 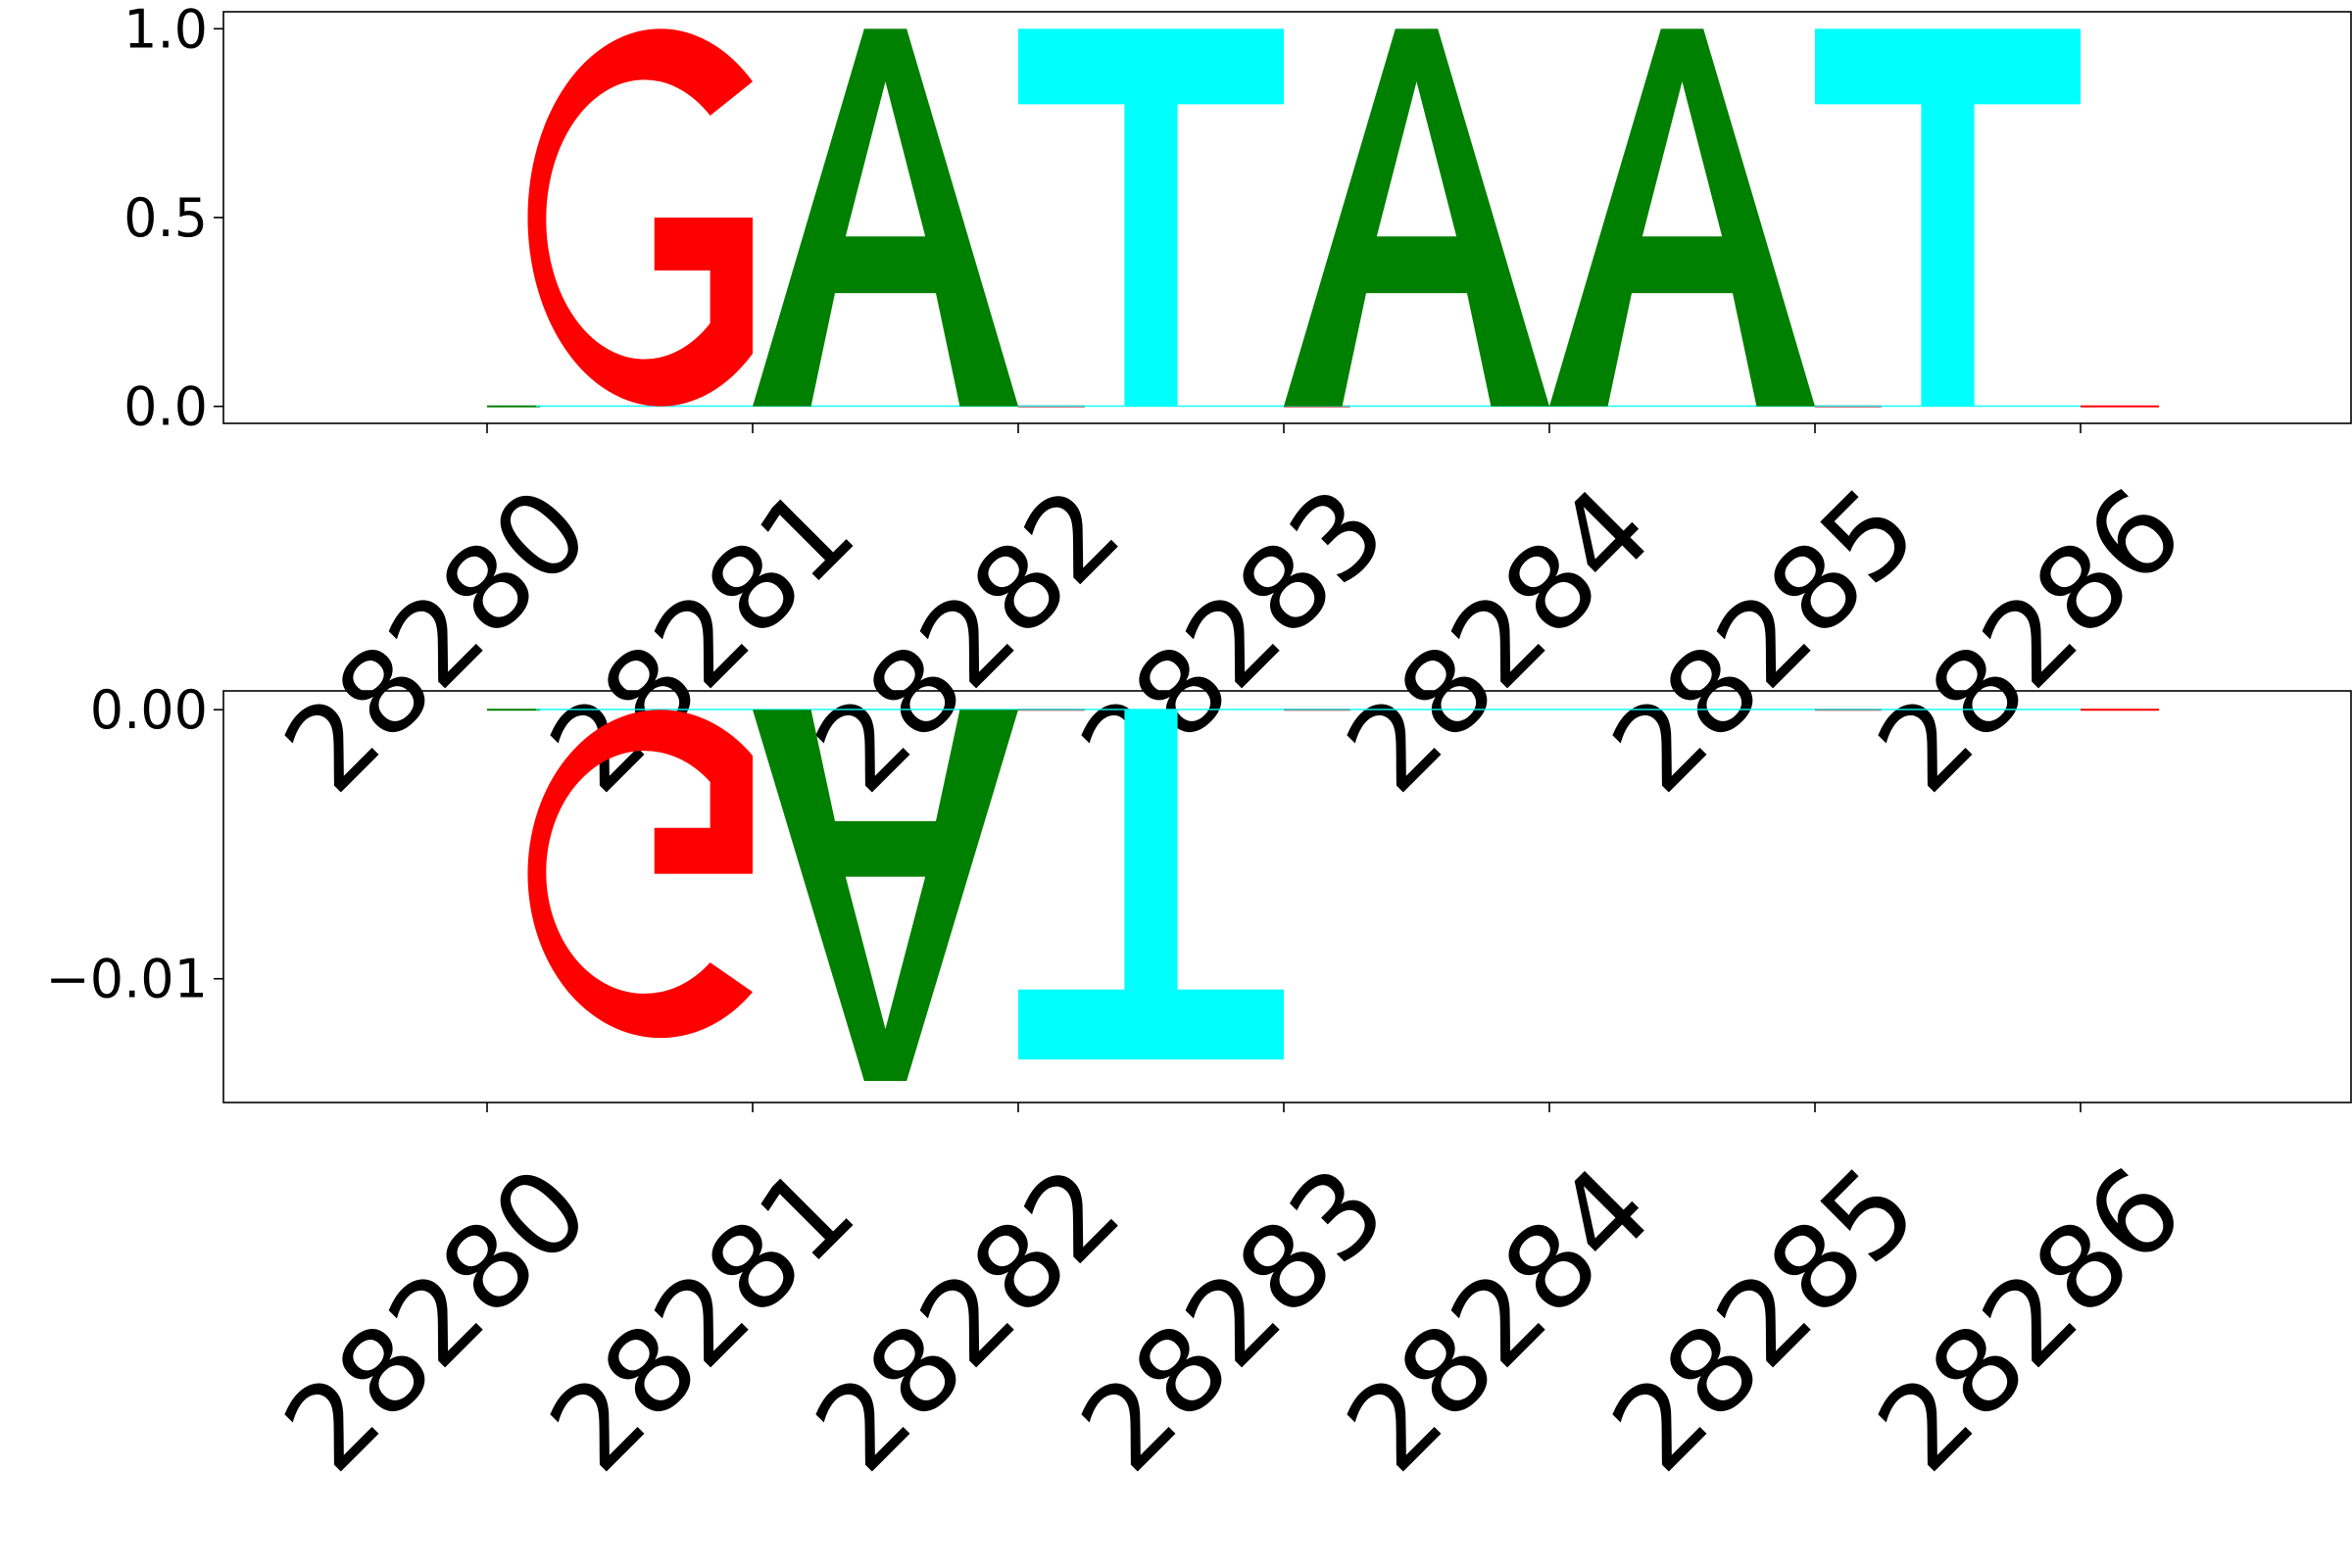 I want to click on y-tick-label: 0.5, so click(x=165, y=218).